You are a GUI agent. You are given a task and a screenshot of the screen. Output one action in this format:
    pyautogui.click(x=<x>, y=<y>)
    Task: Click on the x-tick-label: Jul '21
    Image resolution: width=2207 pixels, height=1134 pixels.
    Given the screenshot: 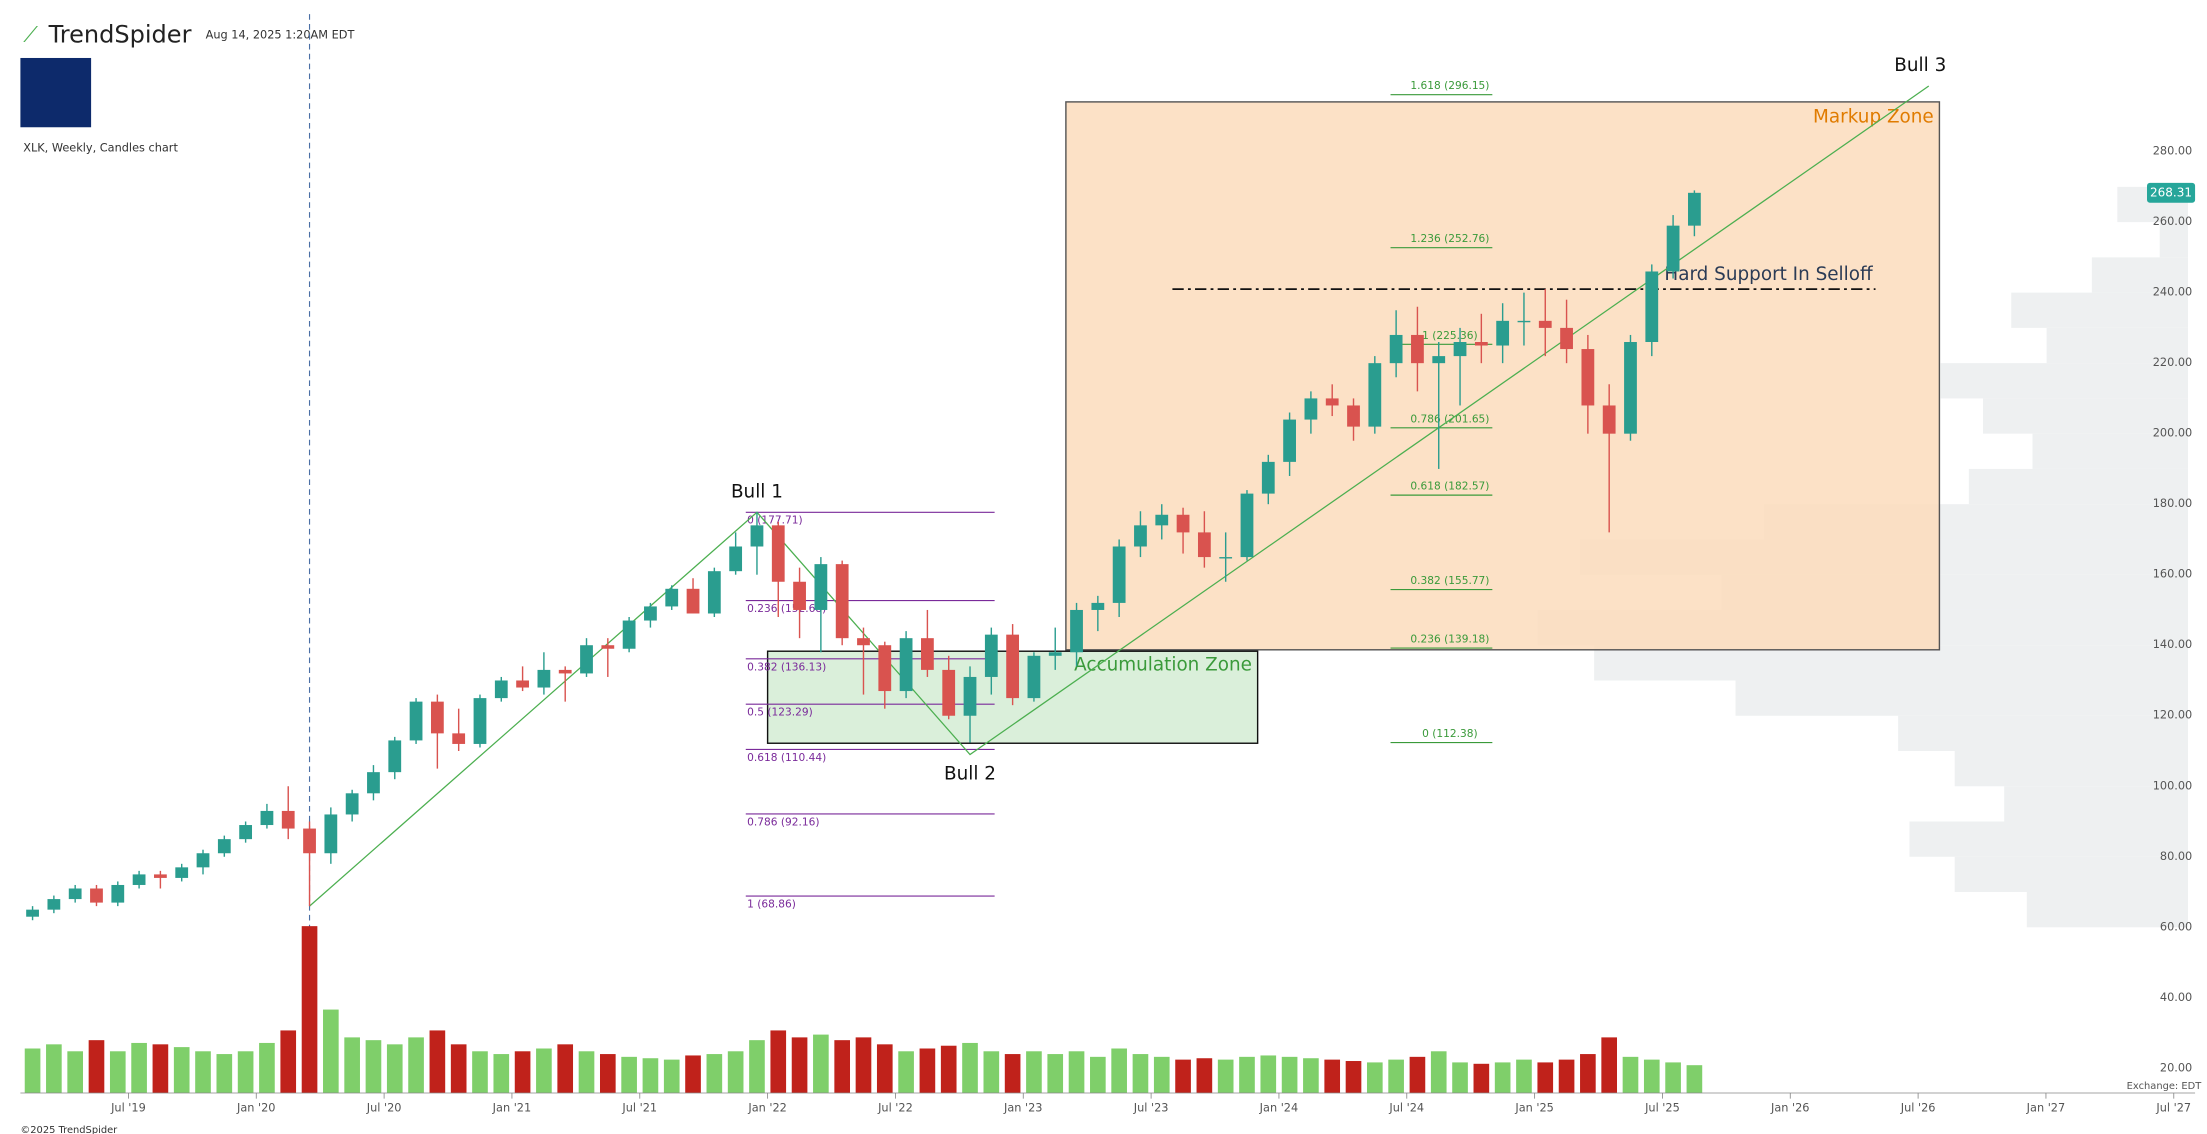 What is the action you would take?
    pyautogui.click(x=639, y=1108)
    